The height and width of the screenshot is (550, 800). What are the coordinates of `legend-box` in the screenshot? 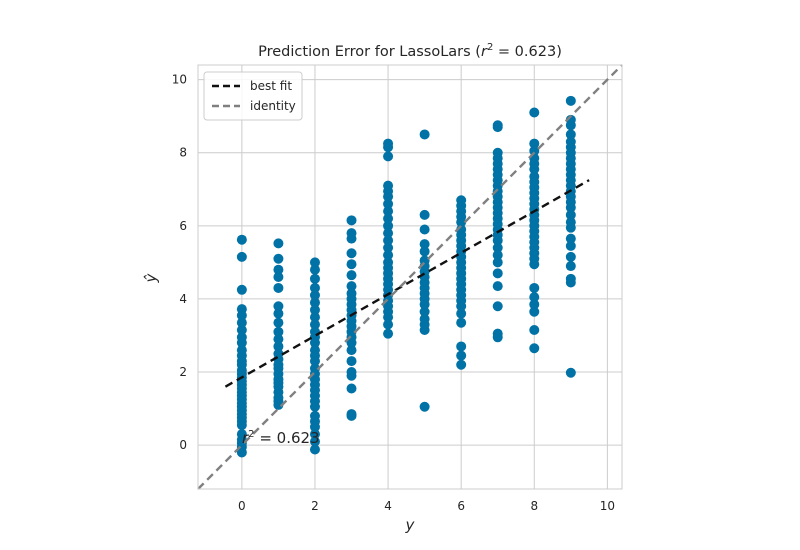 It's located at (253, 96).